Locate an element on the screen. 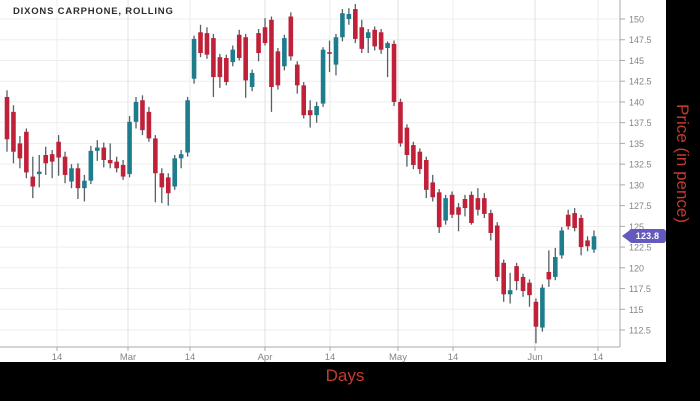 The image size is (700, 401). last-price-tag: 123.8 is located at coordinates (644, 236).